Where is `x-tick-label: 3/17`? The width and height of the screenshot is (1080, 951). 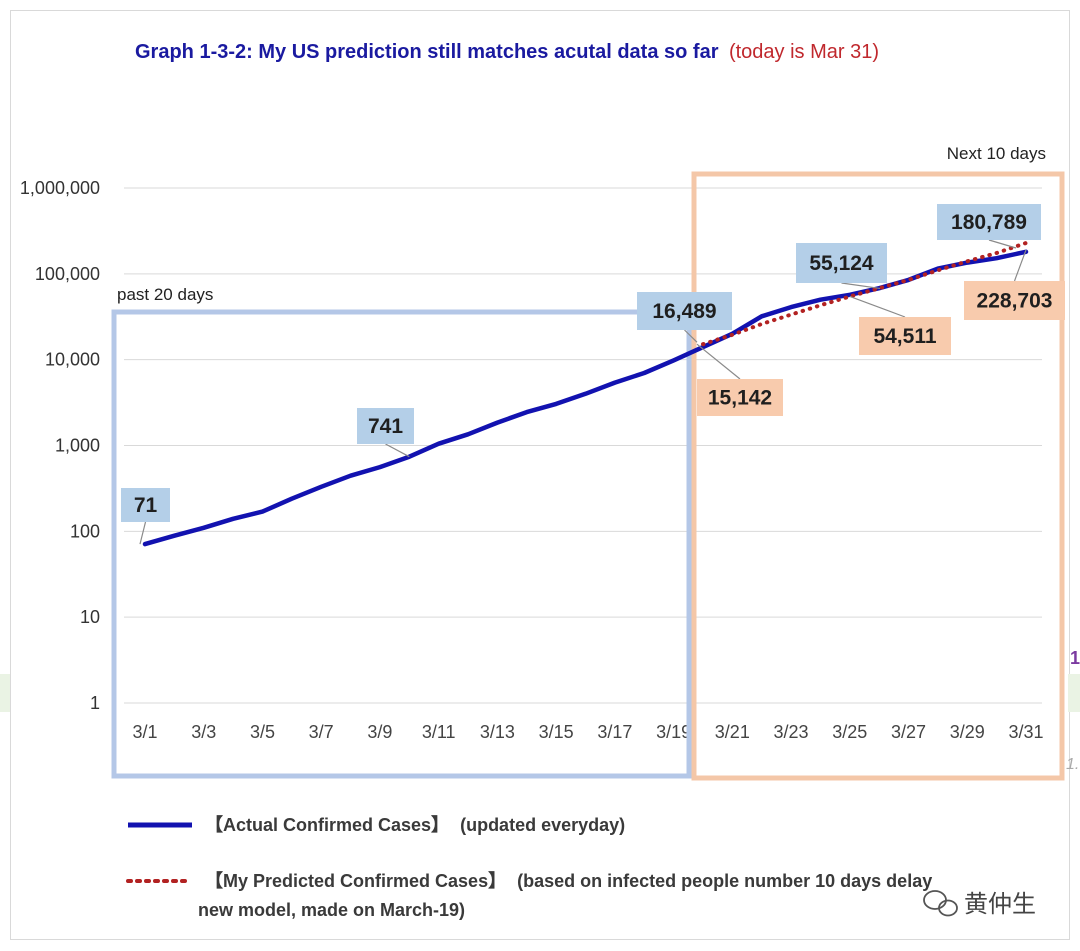 x-tick-label: 3/17 is located at coordinates (614, 732).